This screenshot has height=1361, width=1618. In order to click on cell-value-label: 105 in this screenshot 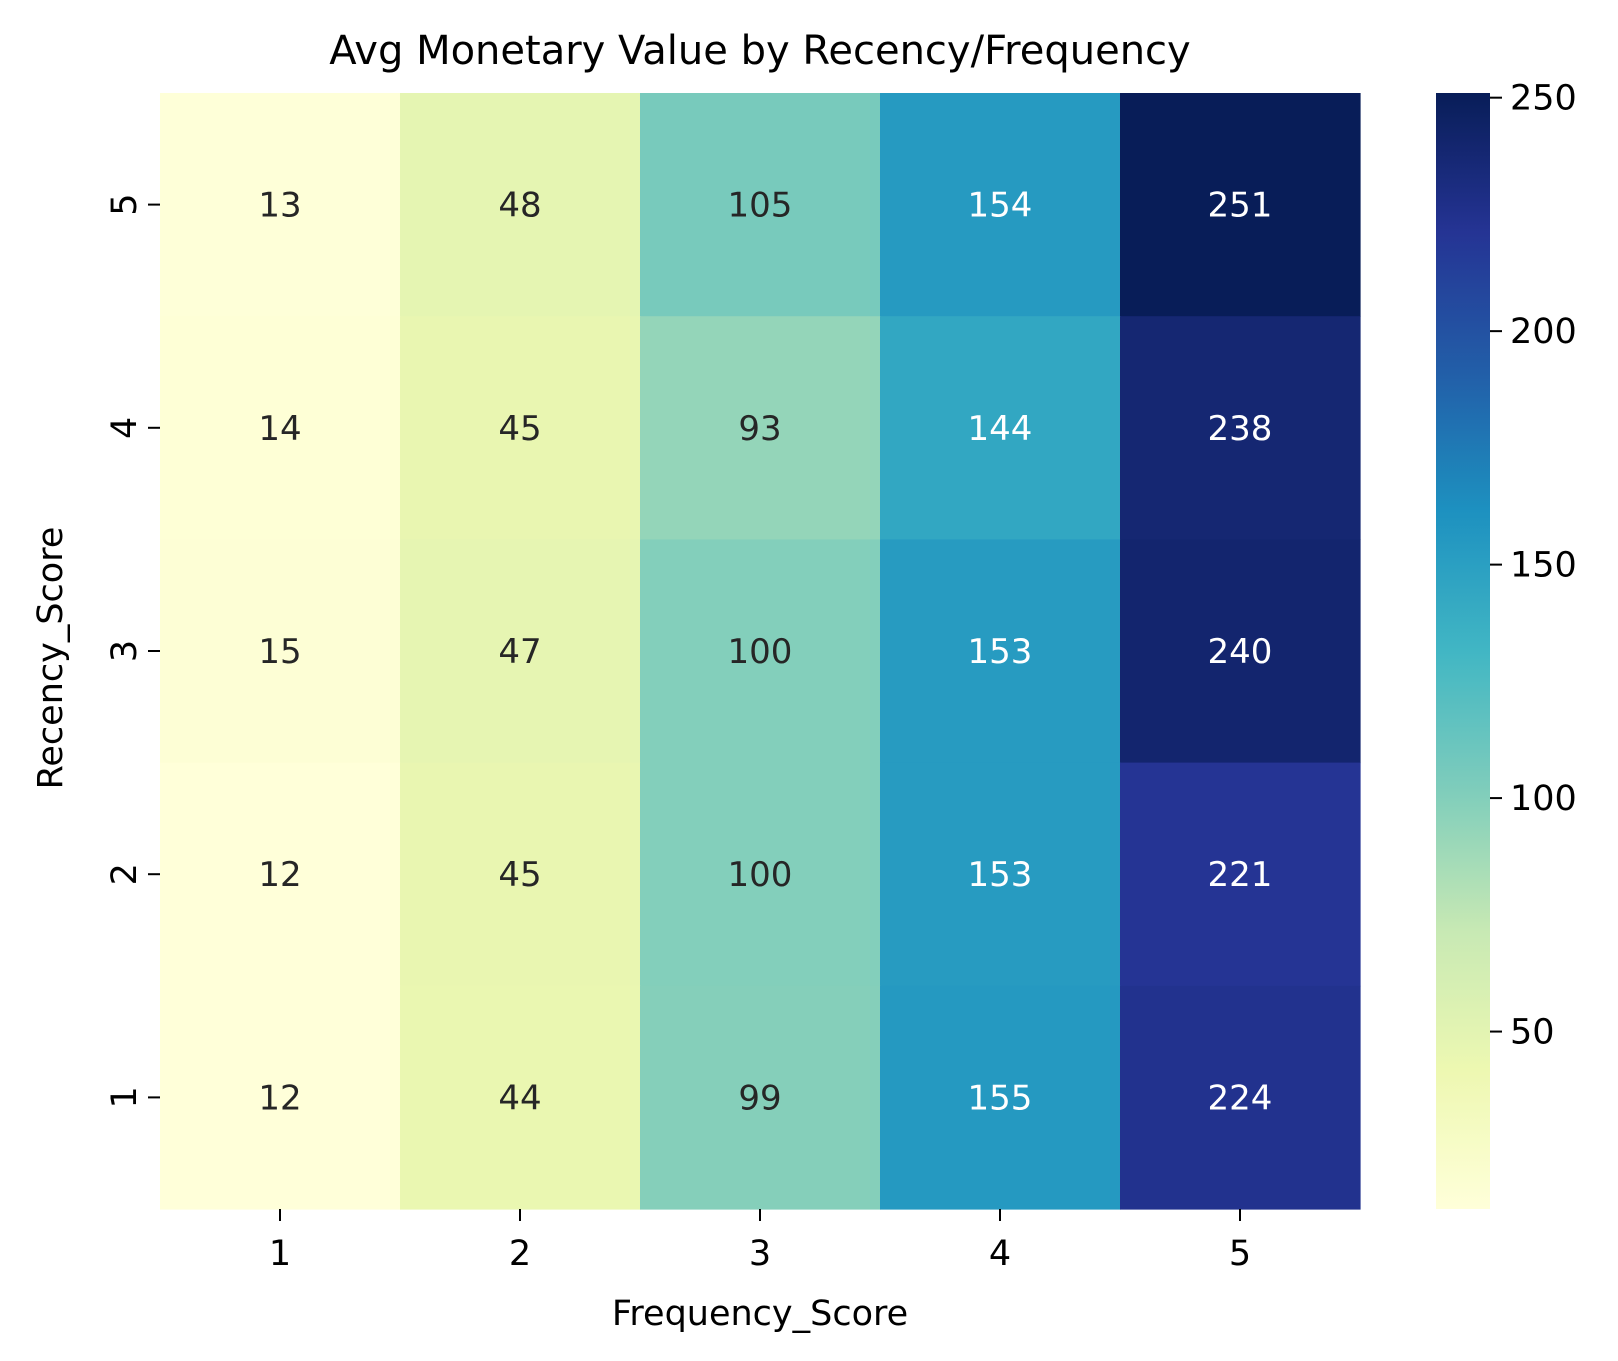, I will do `click(760, 206)`.